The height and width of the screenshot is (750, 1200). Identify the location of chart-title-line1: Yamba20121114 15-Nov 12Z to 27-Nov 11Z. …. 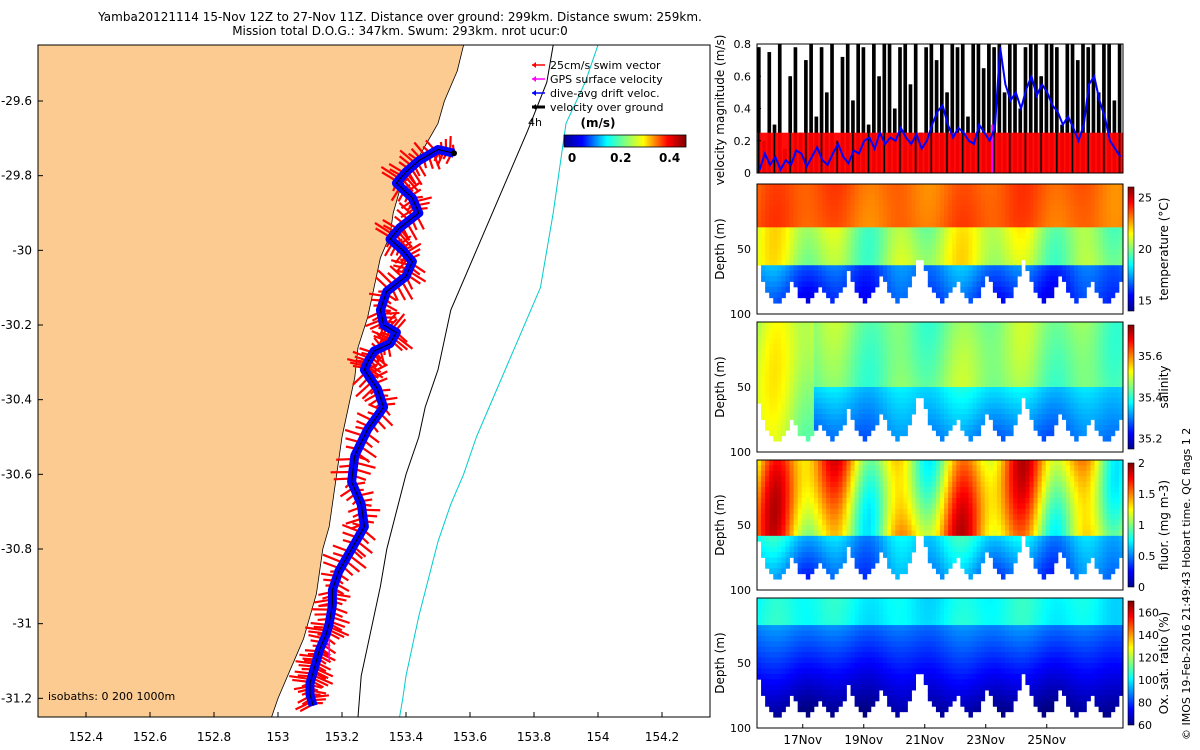
(400, 17).